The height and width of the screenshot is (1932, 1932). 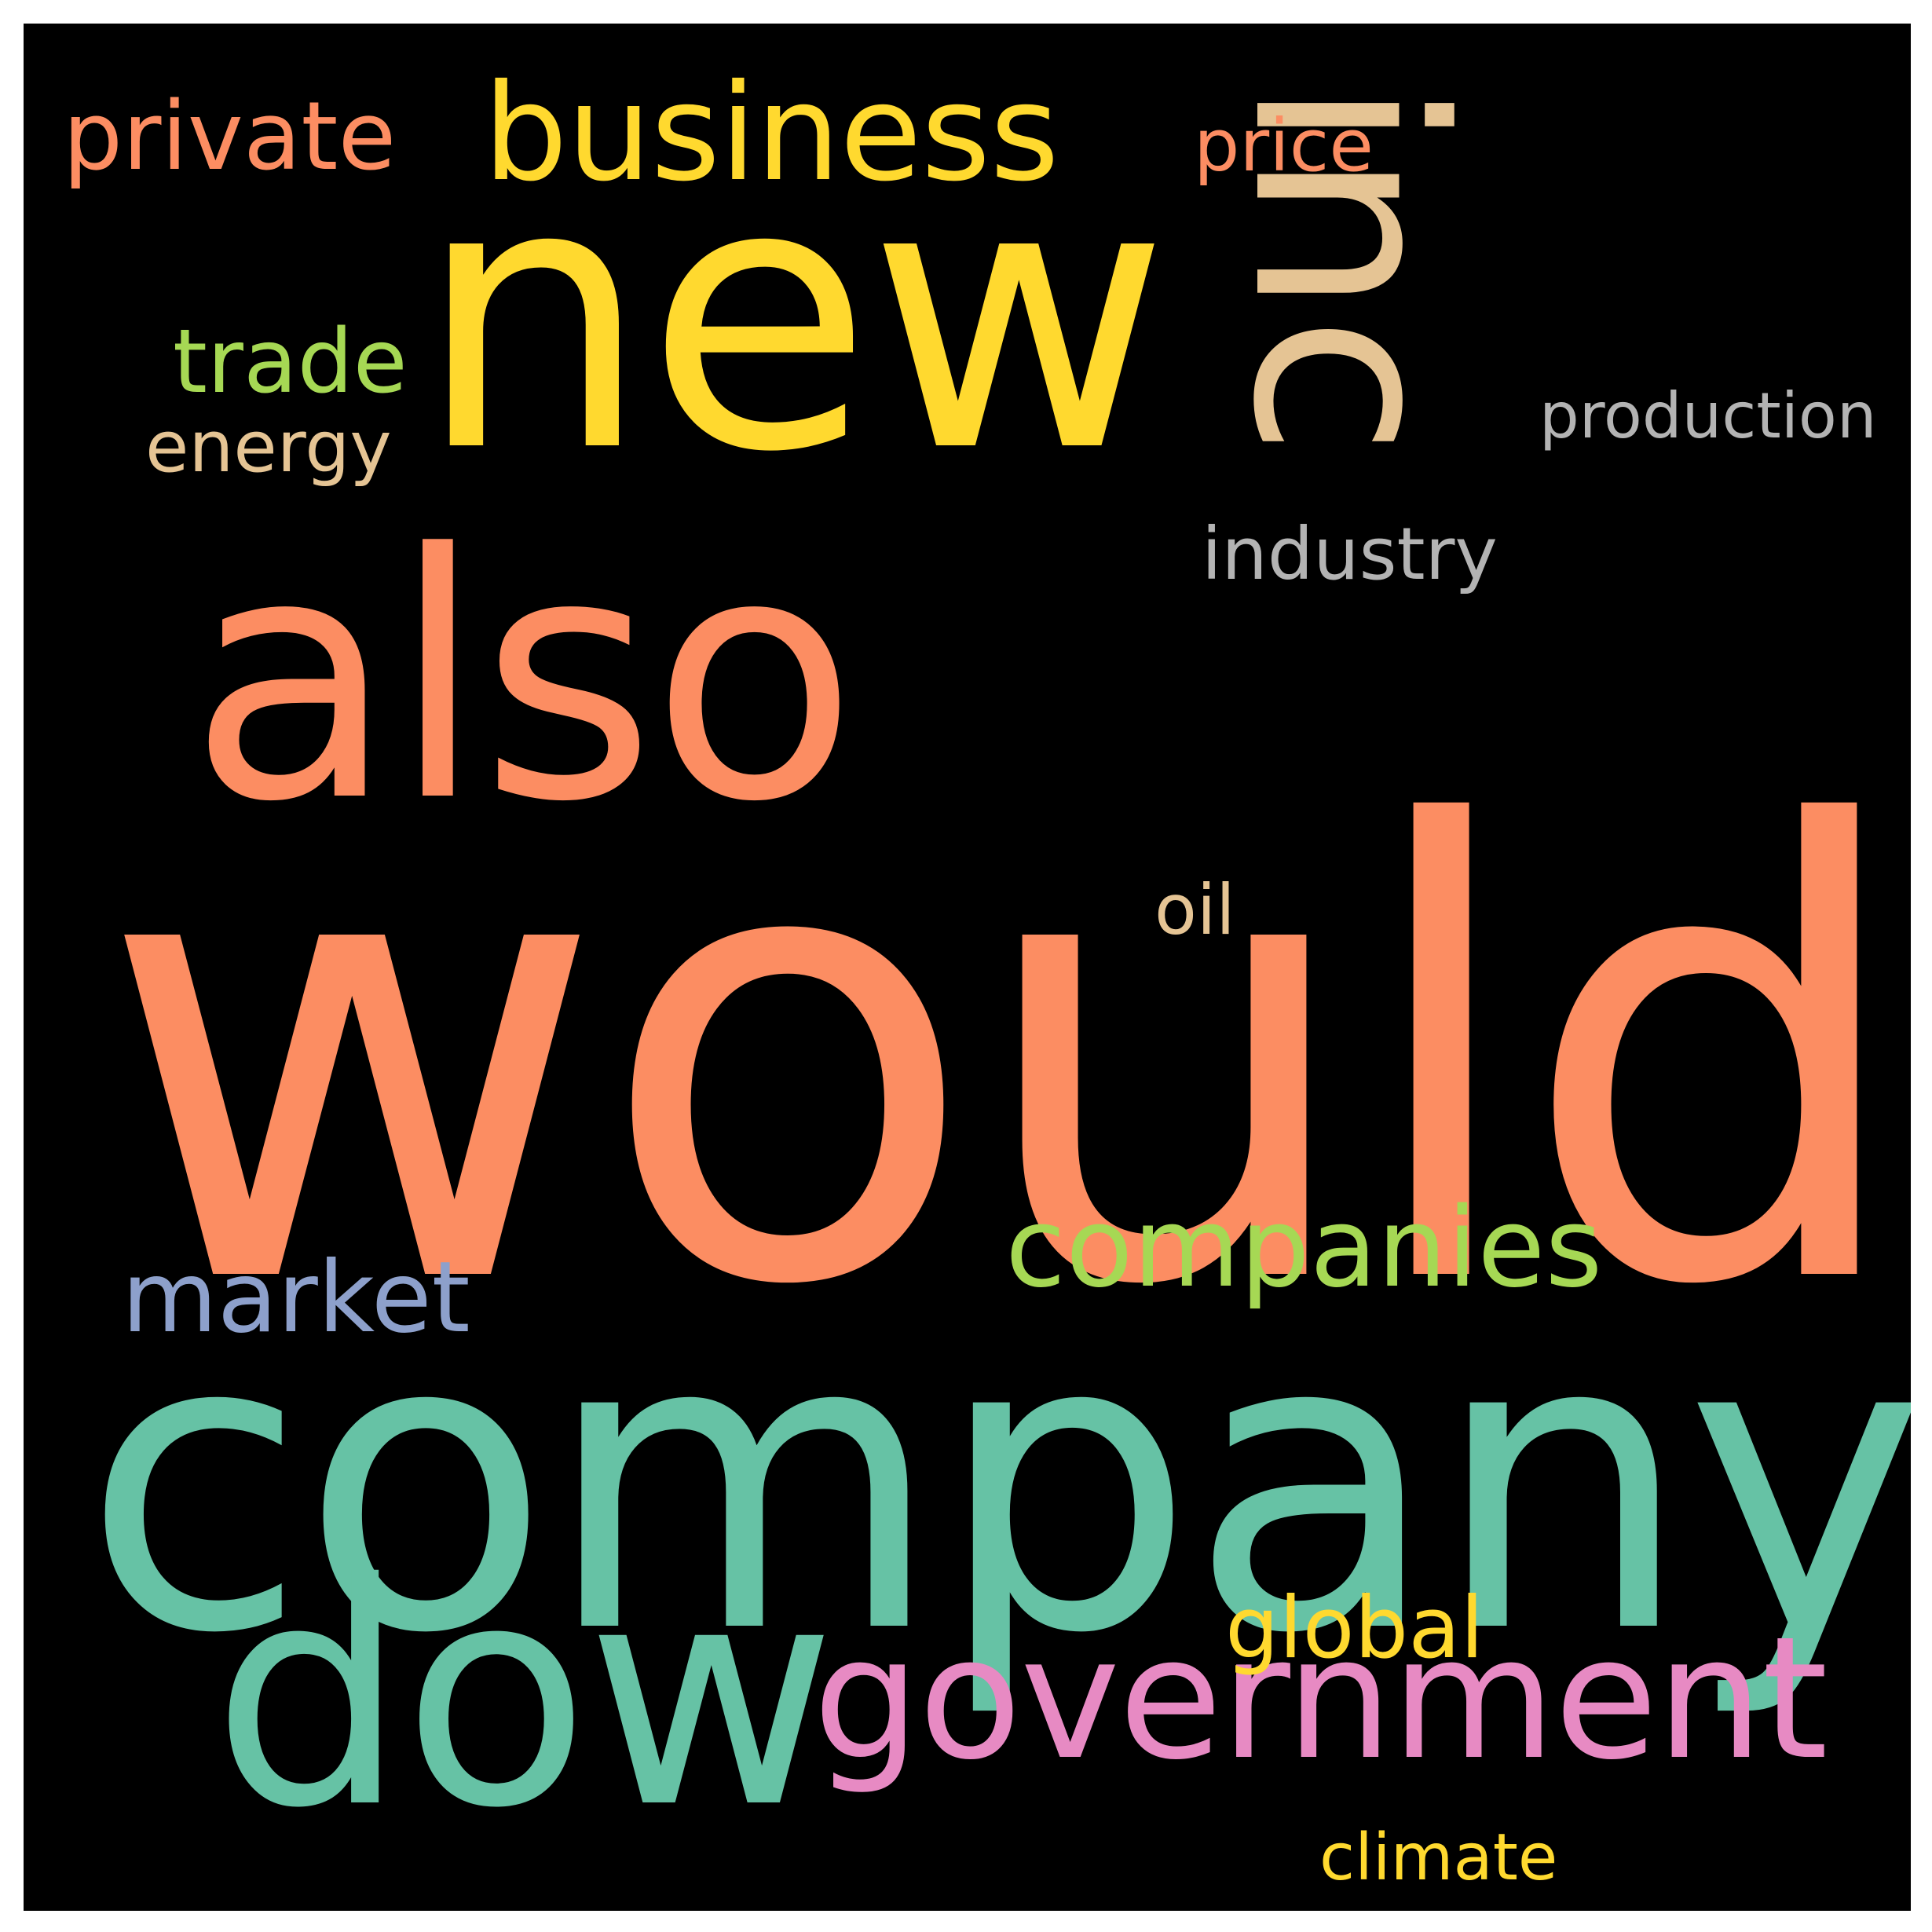 What do you see at coordinates (1321, 1699) in the screenshot?
I see `word-government: government` at bounding box center [1321, 1699].